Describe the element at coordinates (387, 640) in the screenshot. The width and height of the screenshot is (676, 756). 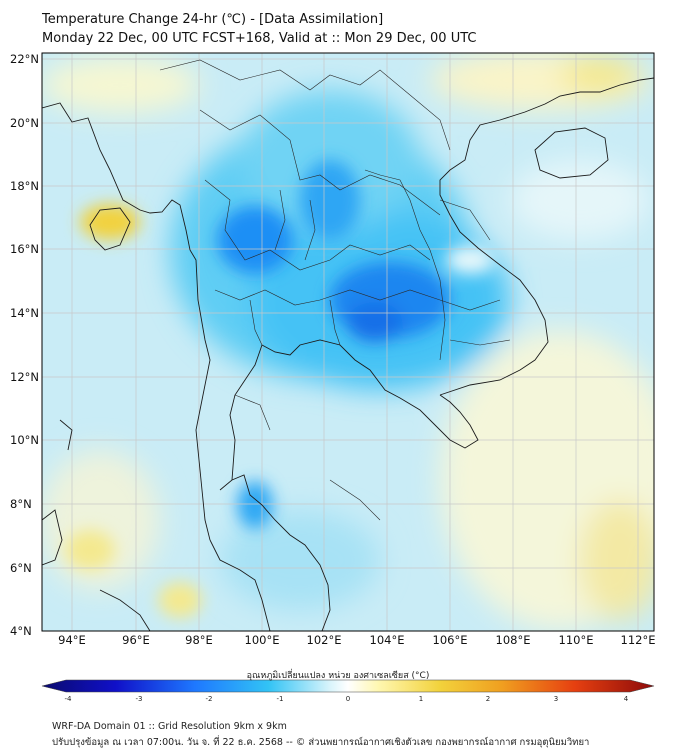
I see `lon-label: 104°E` at that location.